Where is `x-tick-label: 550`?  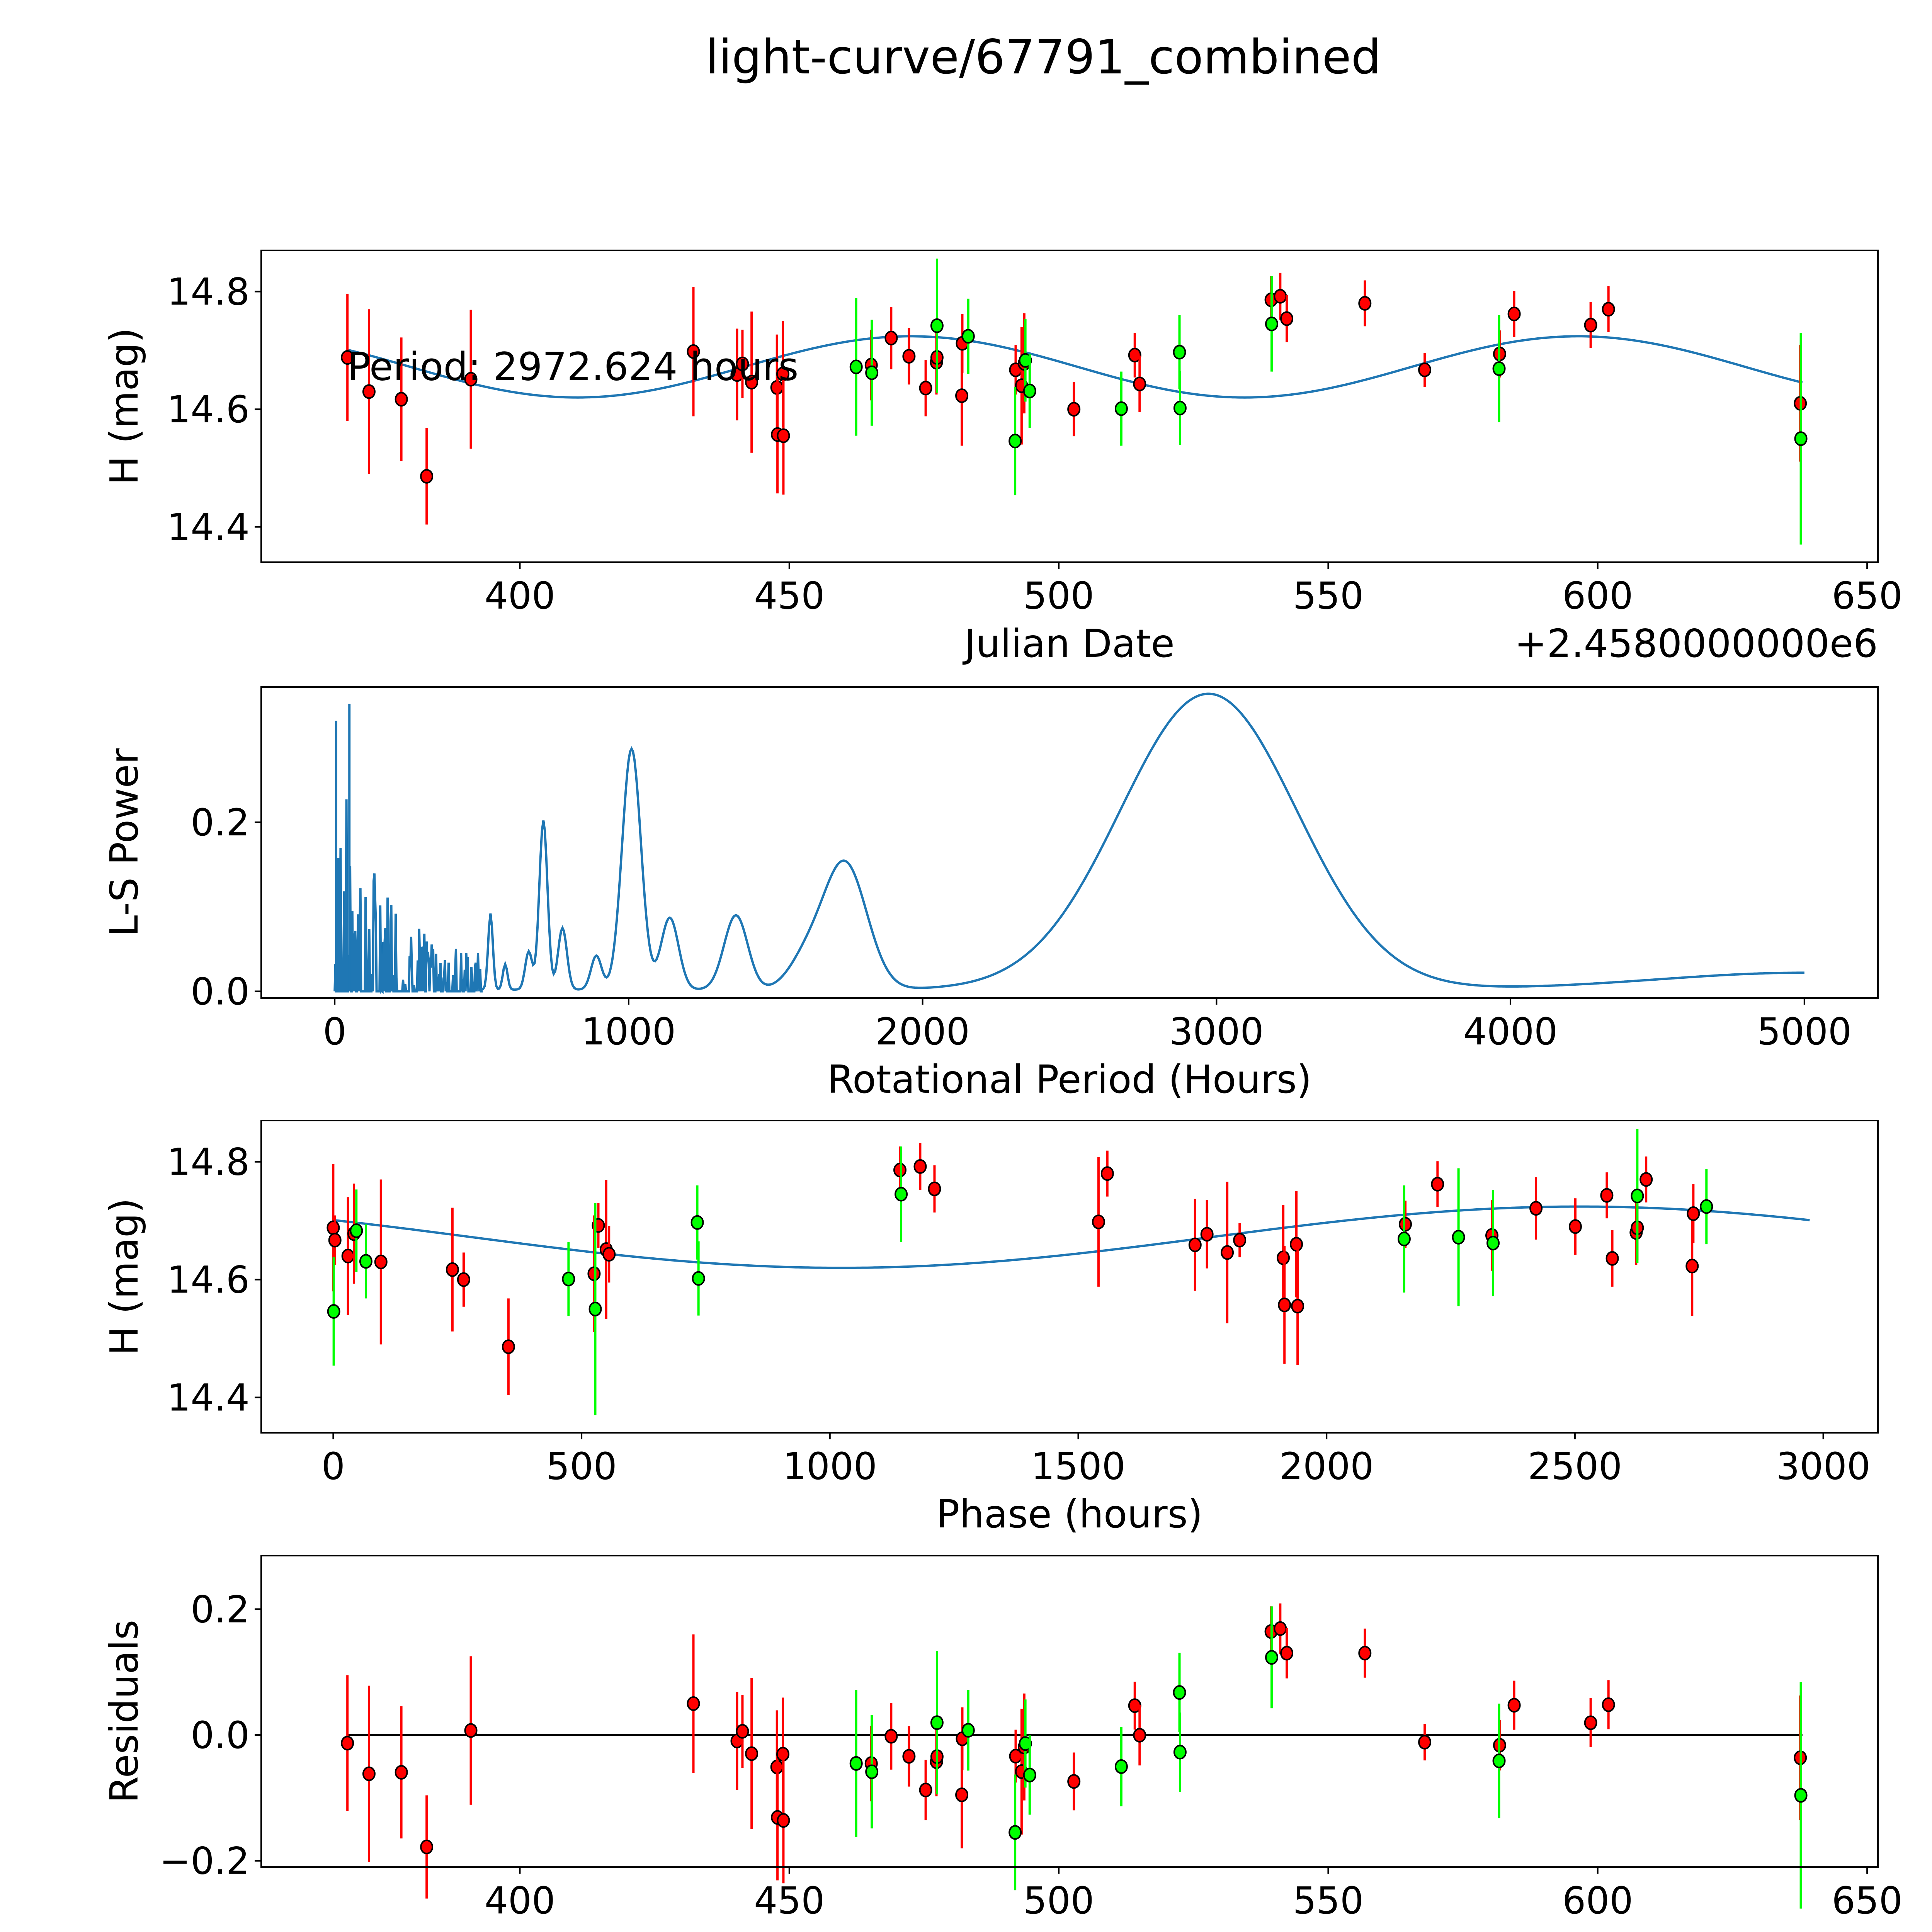 x-tick-label: 550 is located at coordinates (1328, 596).